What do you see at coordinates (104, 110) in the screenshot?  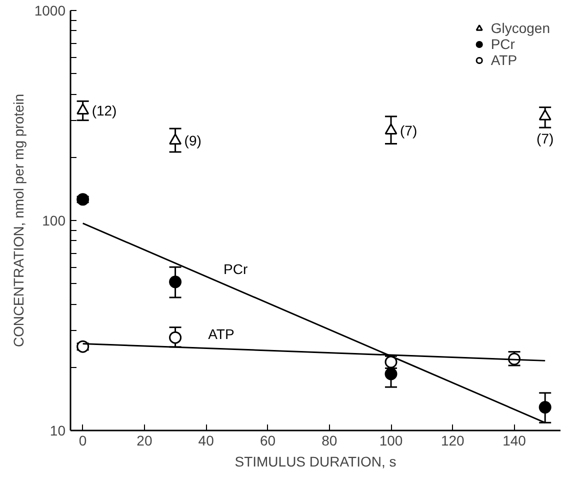 I see `annotation: (12)` at bounding box center [104, 110].